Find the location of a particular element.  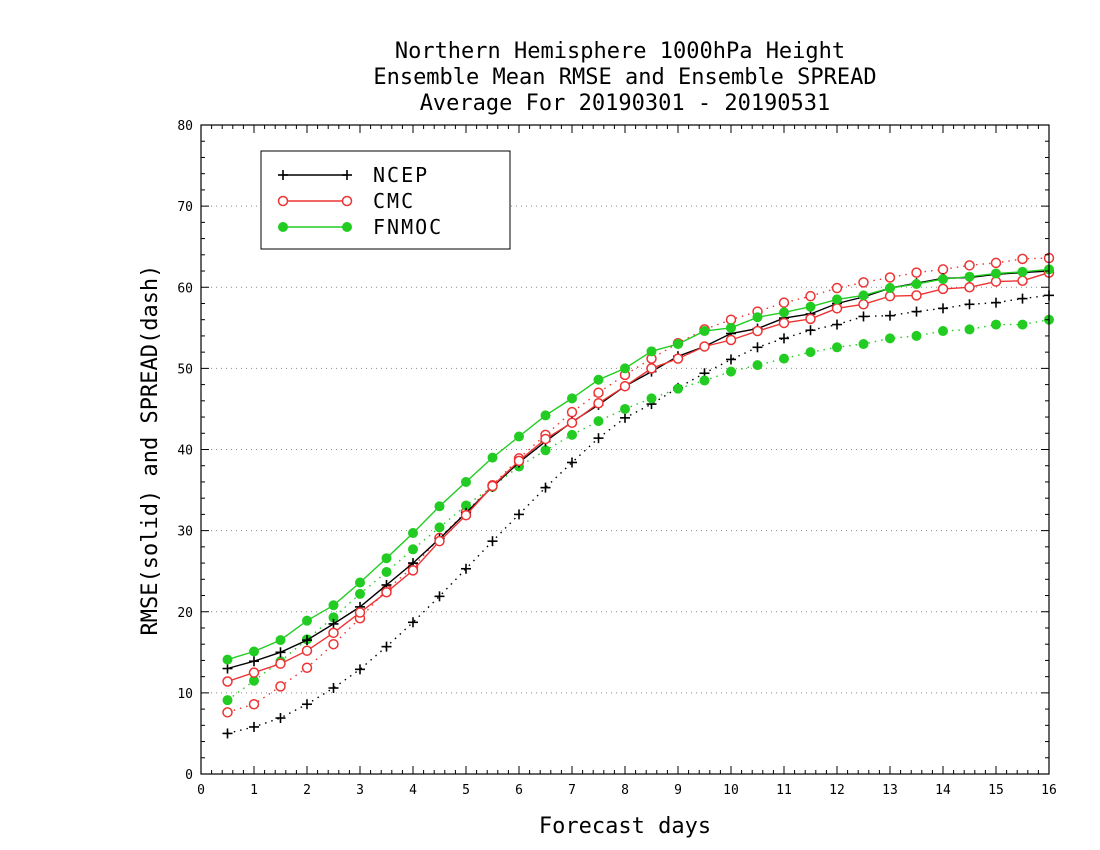

x-tick-label: 13 is located at coordinates (890, 790).